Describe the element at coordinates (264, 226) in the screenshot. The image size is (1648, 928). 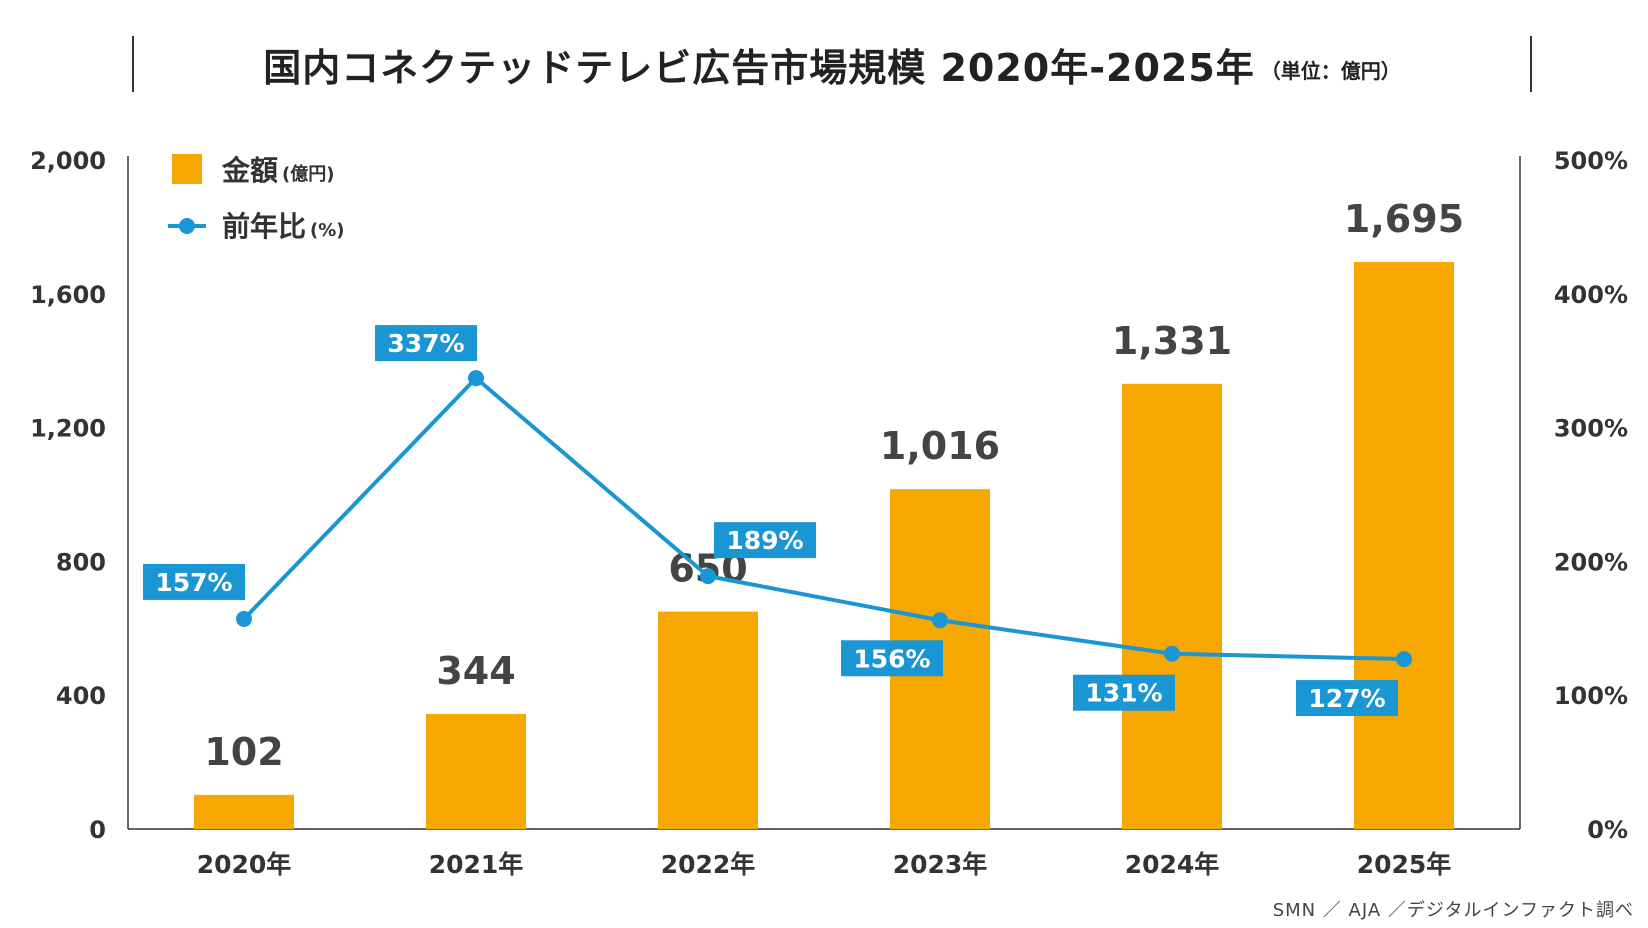
I see `legend-line-label-text: 前年比` at that location.